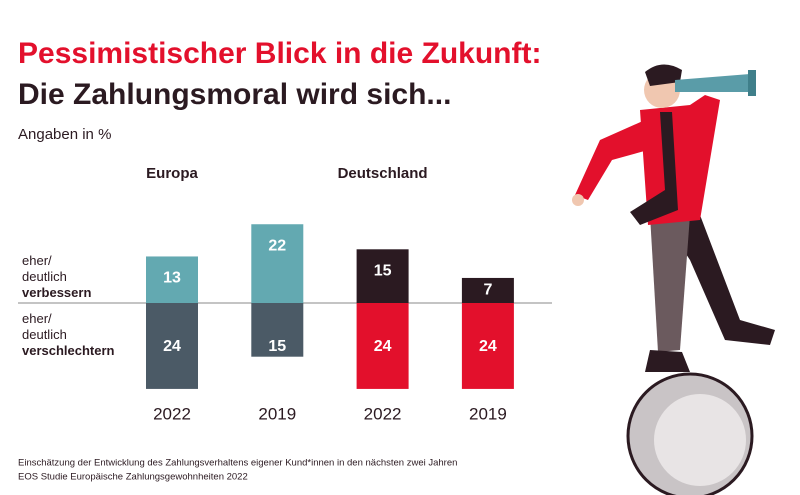 The width and height of the screenshot is (800, 495). I want to click on unit-note: Angaben in %, so click(64, 134).